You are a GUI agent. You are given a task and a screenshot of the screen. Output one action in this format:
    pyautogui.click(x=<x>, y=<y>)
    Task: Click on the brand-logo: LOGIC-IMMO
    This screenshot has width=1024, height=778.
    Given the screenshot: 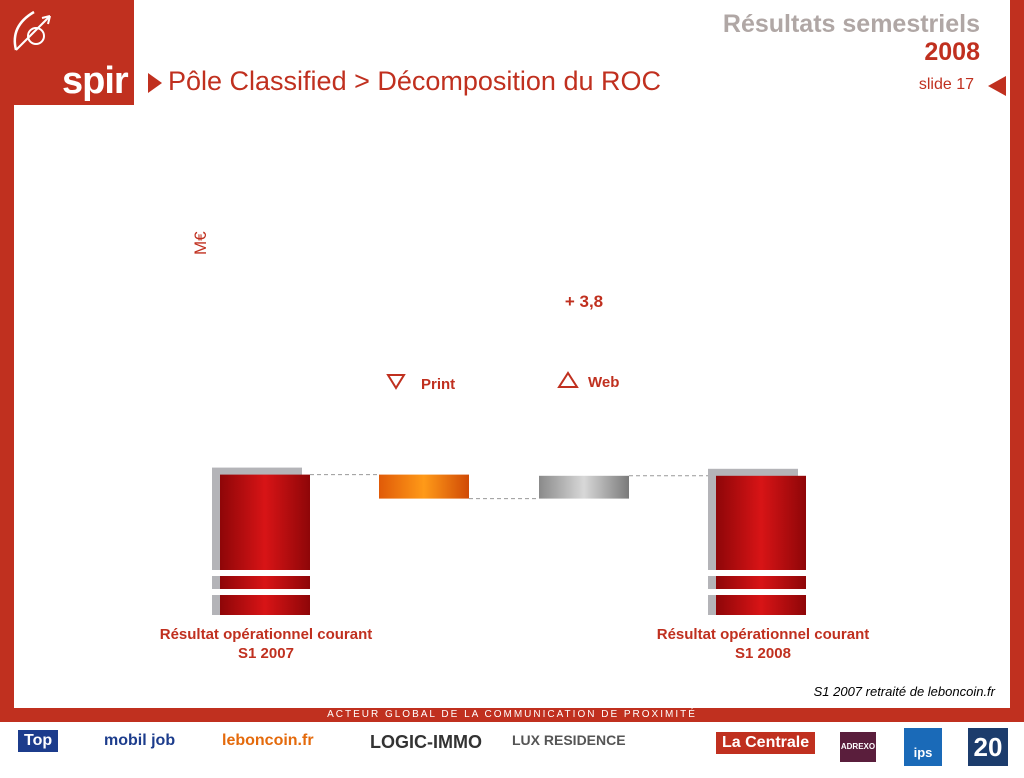 What is the action you would take?
    pyautogui.click(x=426, y=742)
    